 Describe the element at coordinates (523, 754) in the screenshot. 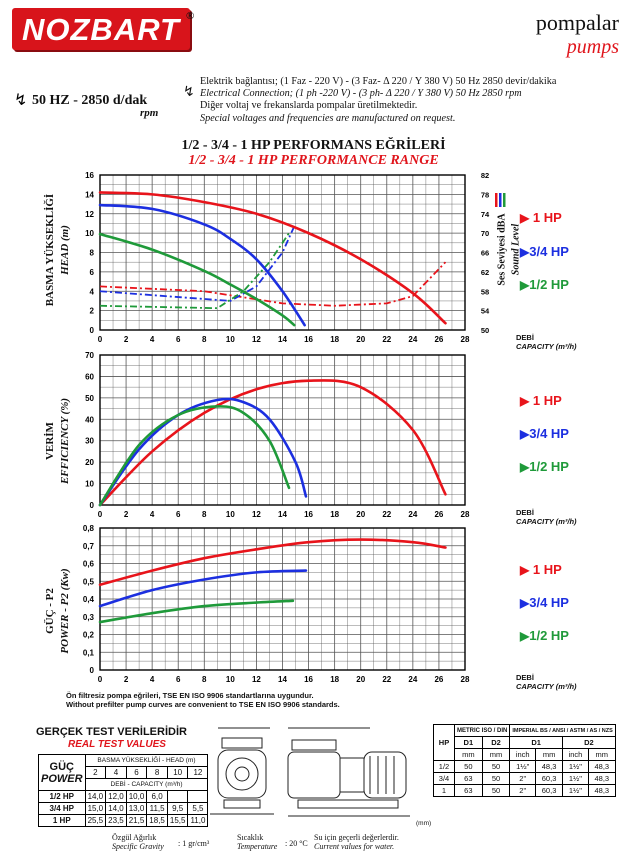

I see `unit-inch: inch` at that location.